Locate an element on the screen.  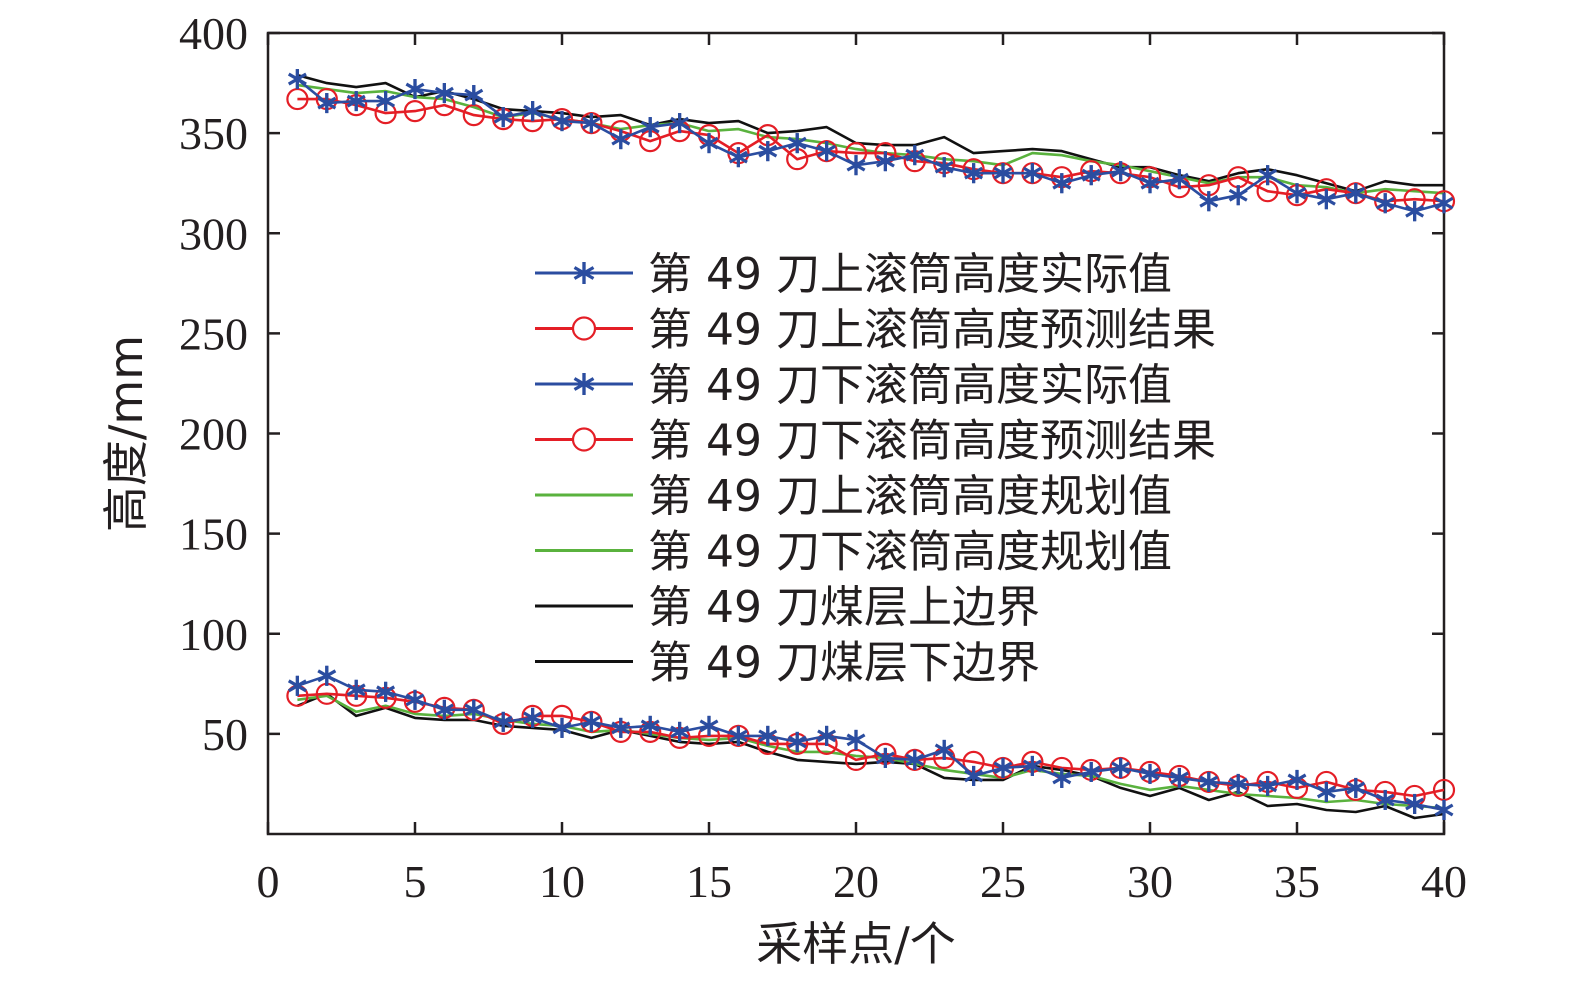
legend-item: 第 49 刀上滚筒高度预测结果 is located at coordinates (875, 330).